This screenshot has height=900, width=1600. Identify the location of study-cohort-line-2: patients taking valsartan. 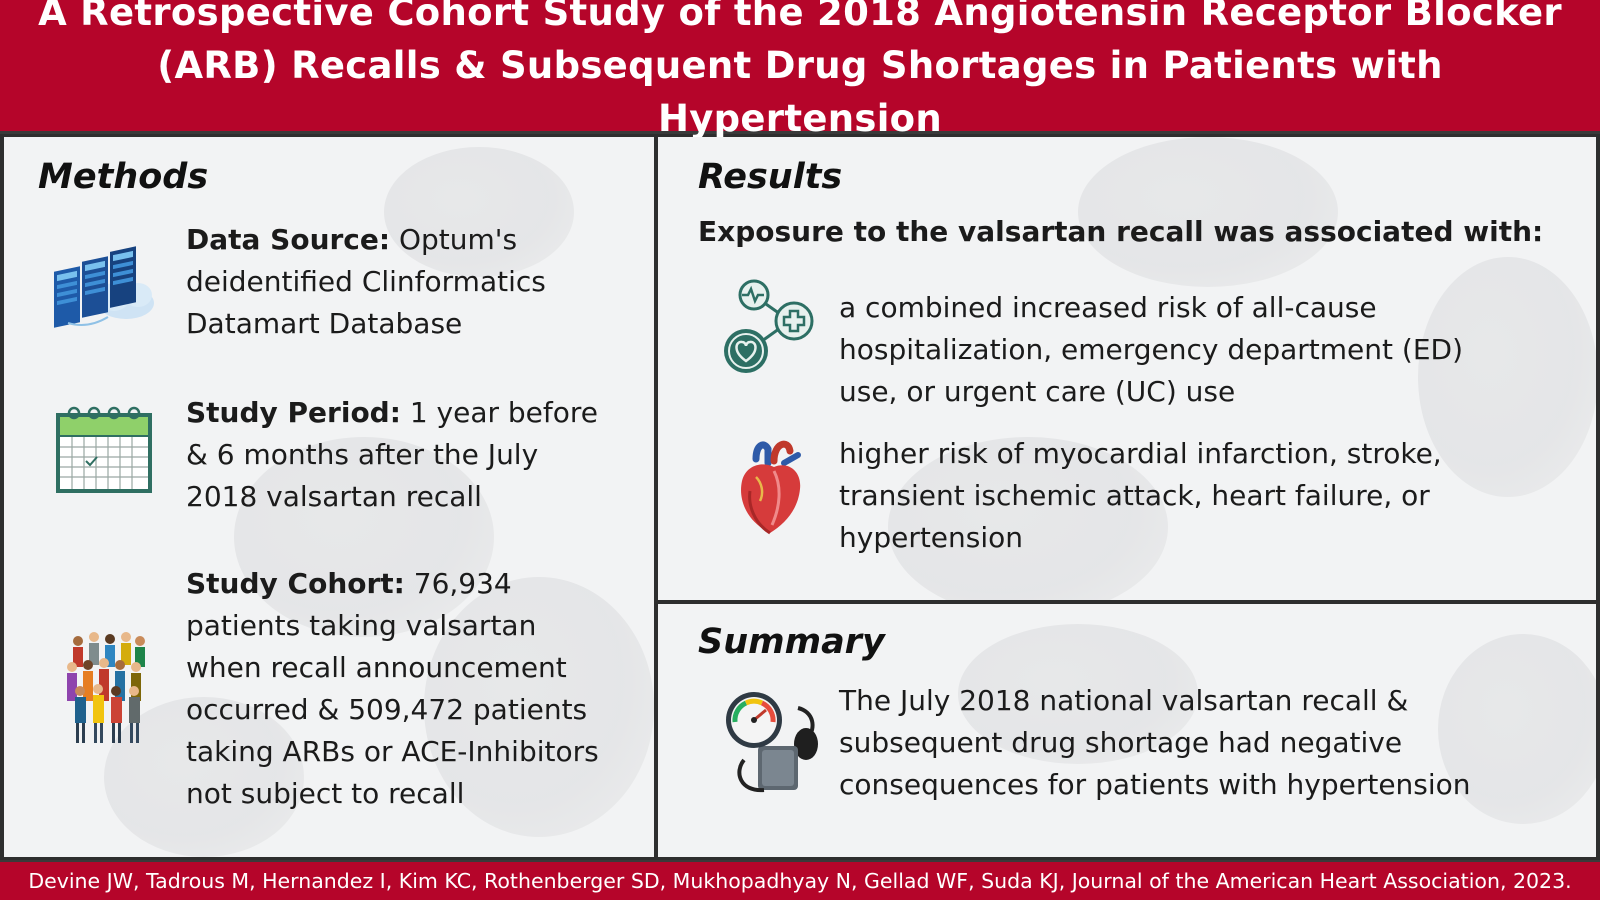
(361, 625).